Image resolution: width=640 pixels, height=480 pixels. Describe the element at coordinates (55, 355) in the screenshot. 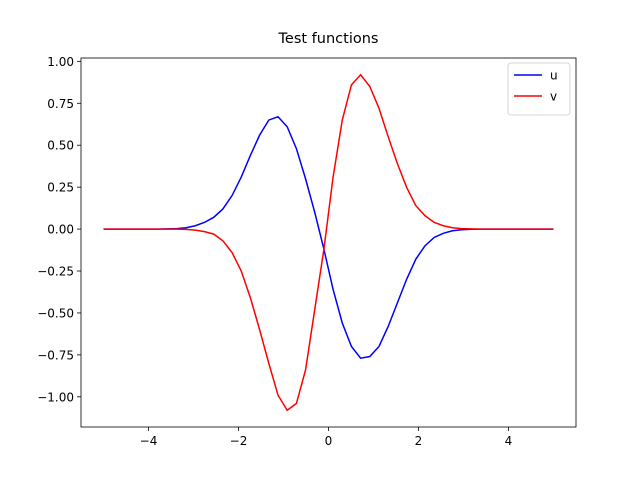

I see `y-tick-label: −0.75` at that location.